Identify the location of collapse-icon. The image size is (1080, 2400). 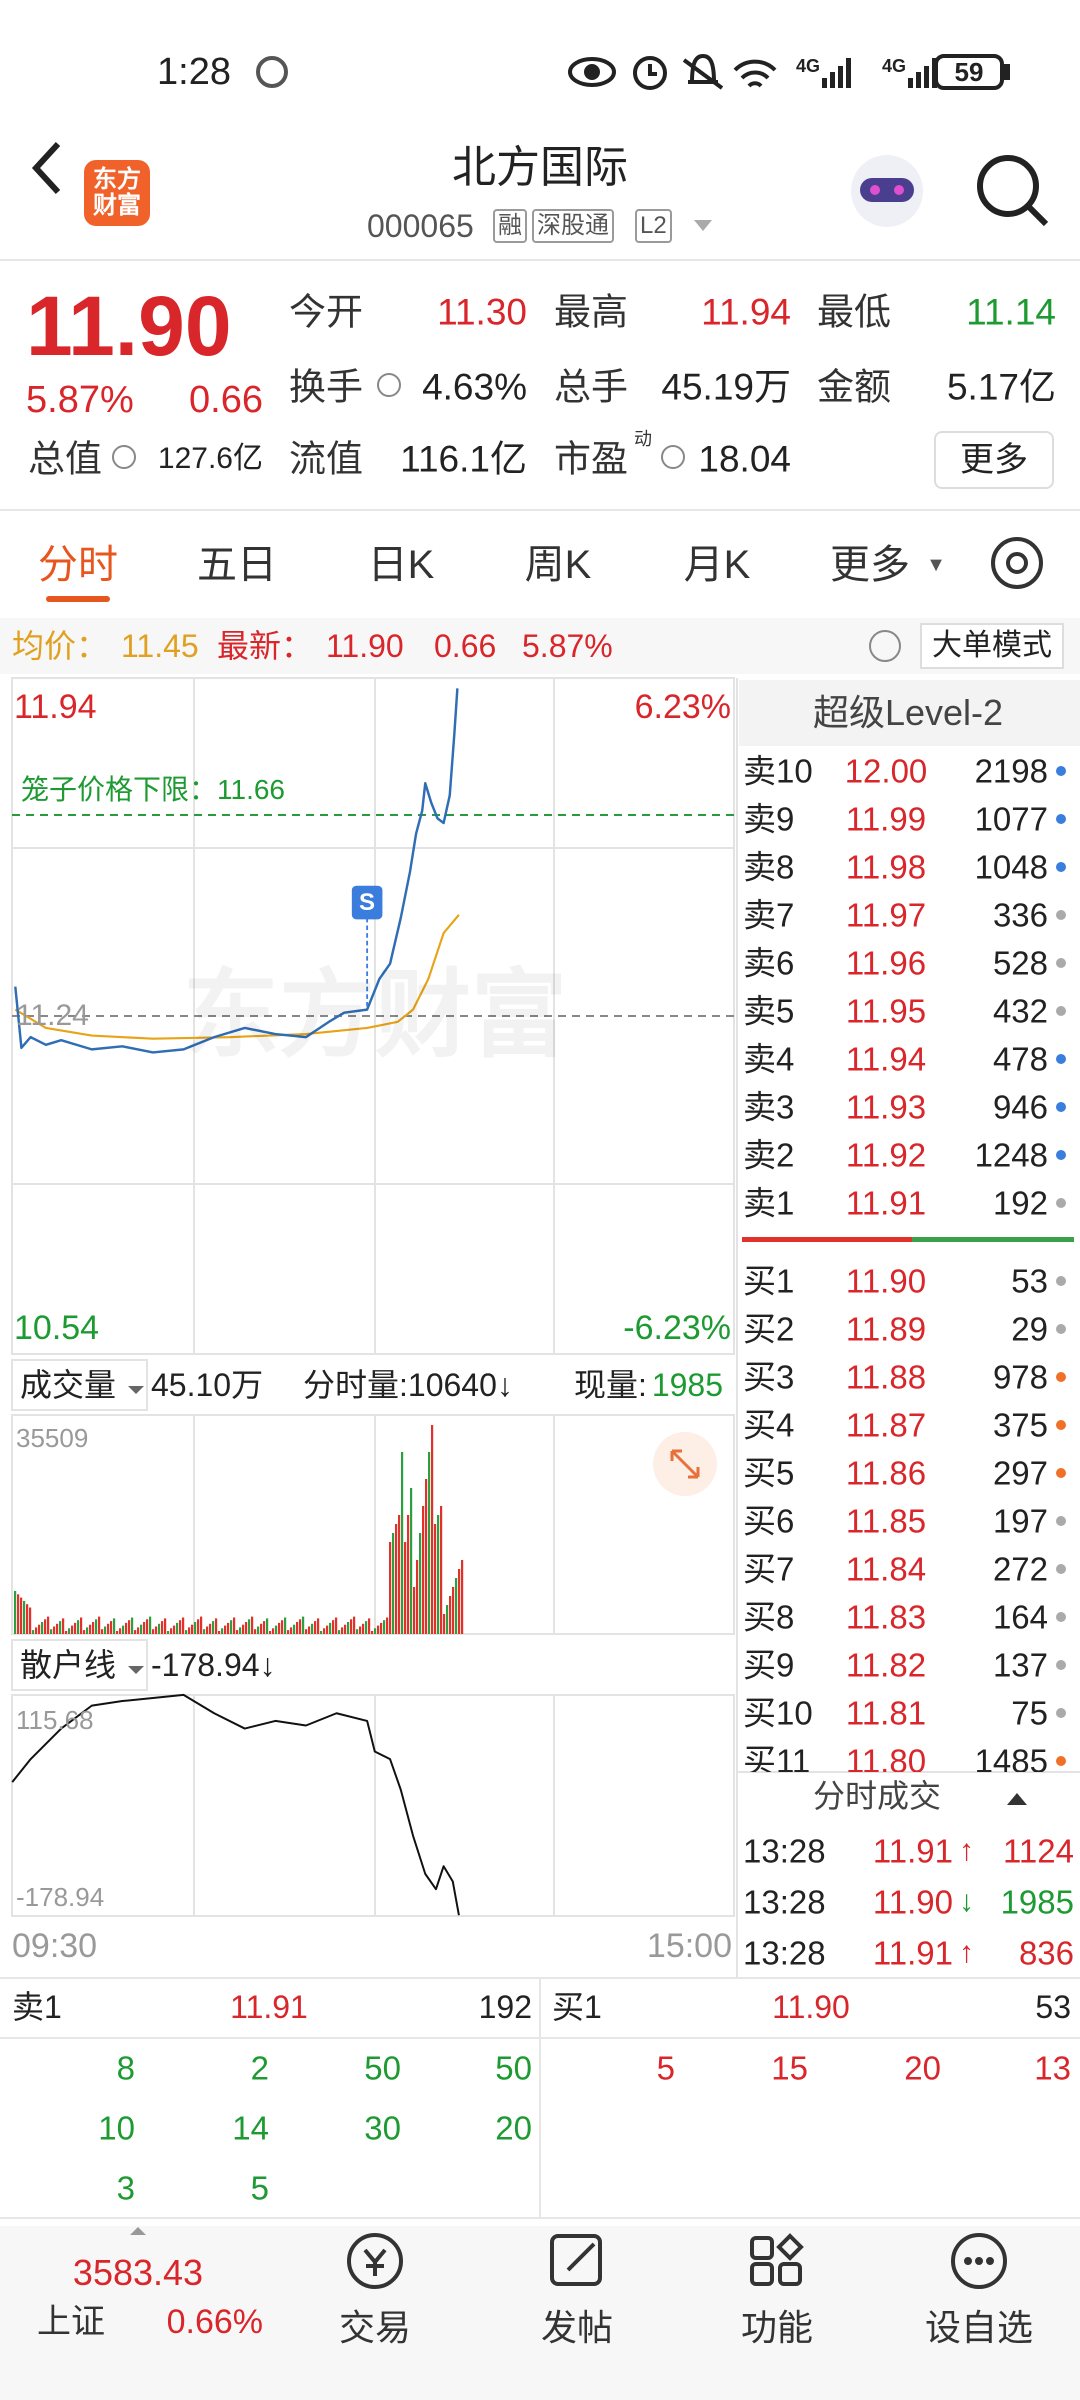
(1017, 1799).